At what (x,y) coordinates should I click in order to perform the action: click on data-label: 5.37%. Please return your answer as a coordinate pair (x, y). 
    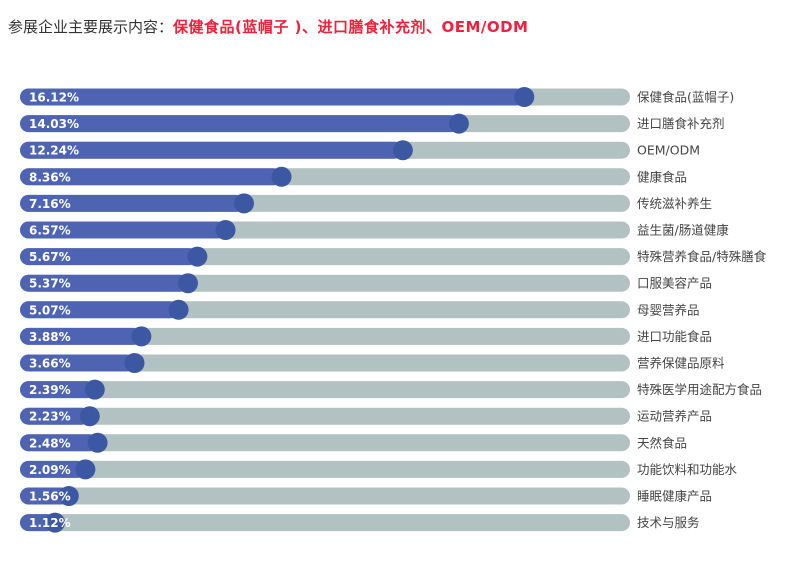
    Looking at the image, I should click on (50, 284).